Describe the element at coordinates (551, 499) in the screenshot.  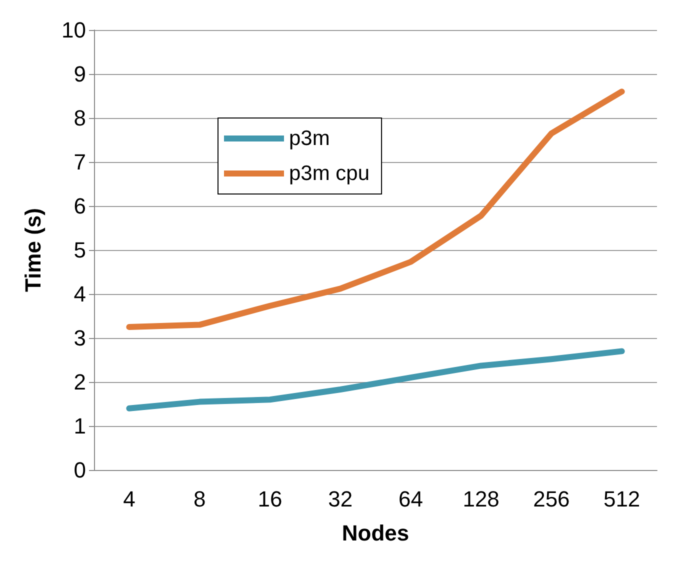
I see `x-tick-label: 256` at that location.